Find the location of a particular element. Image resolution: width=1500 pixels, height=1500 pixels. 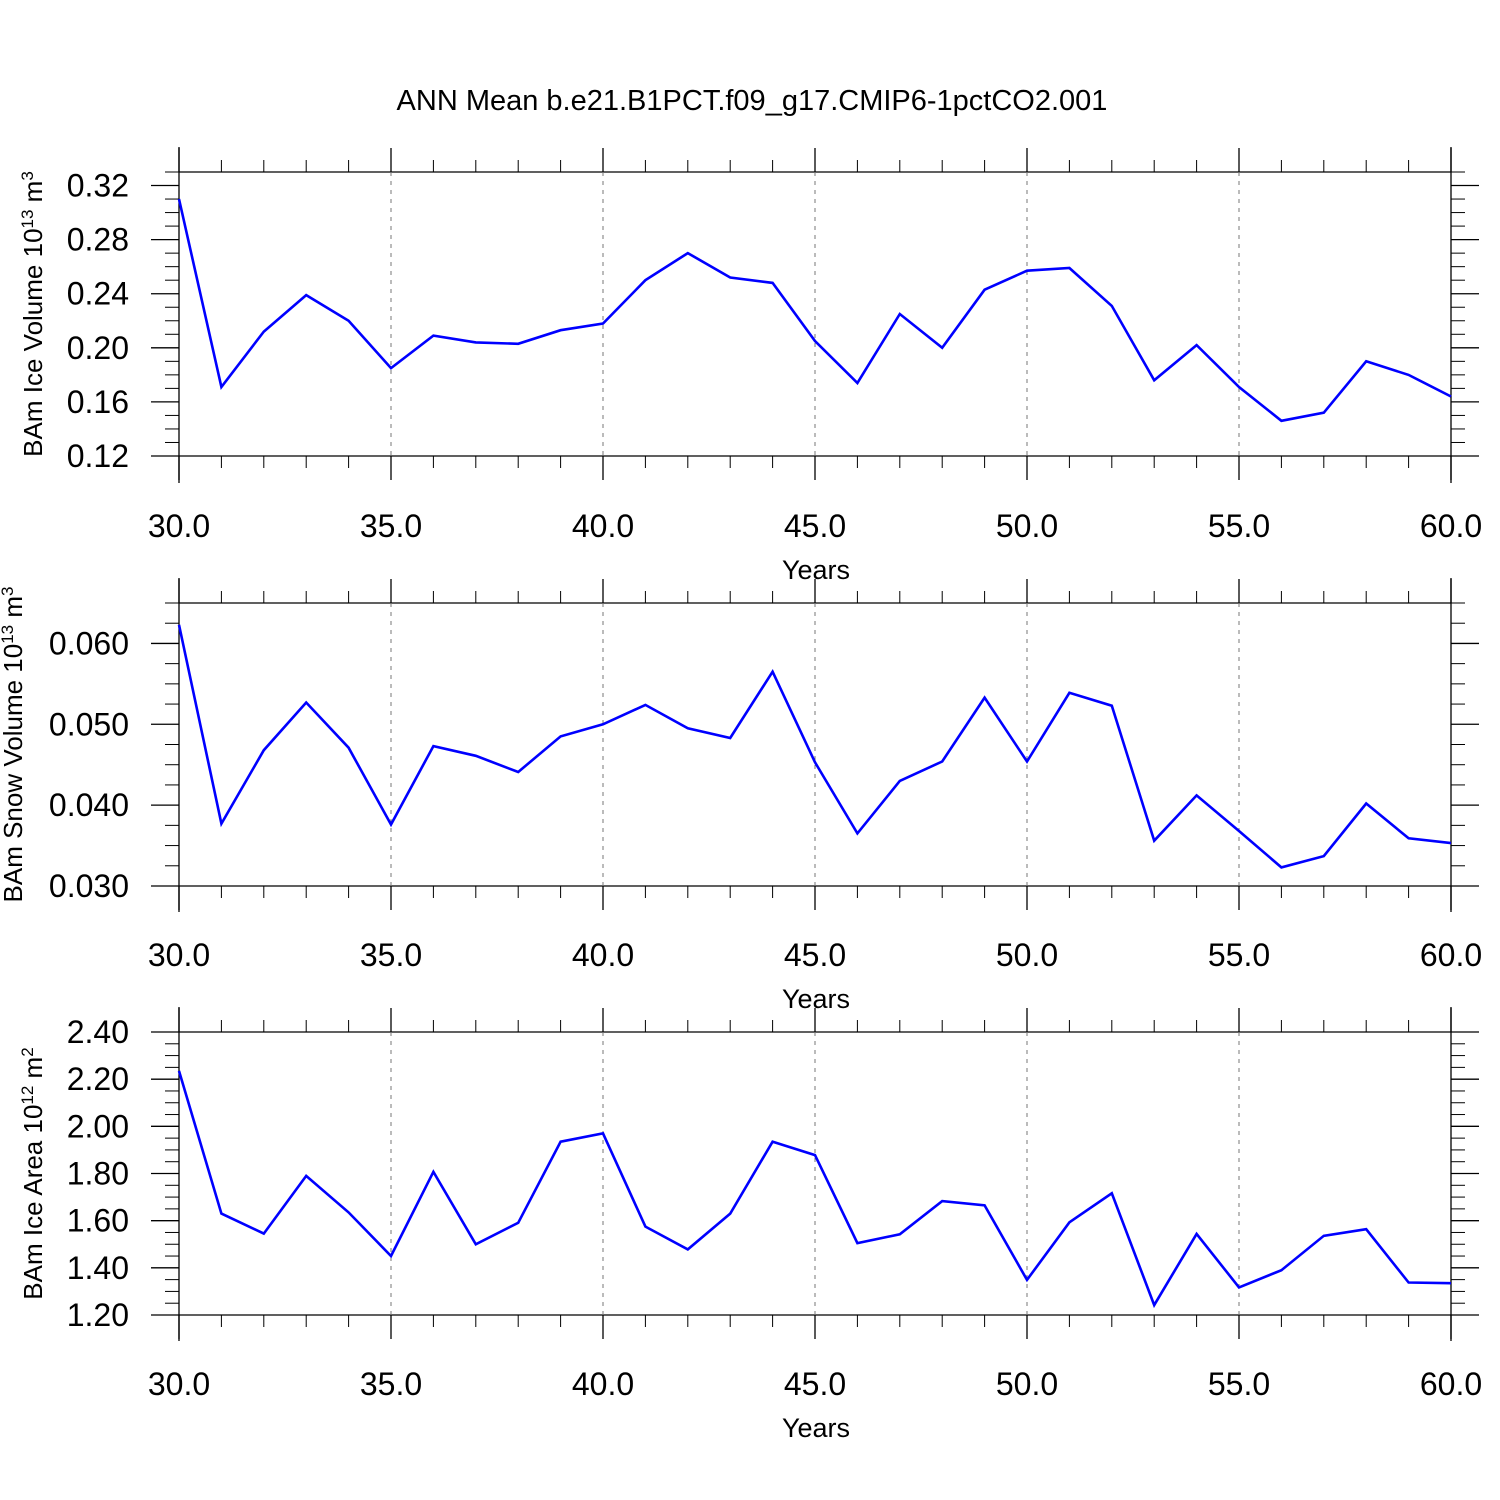

y-tick-label: 0.12 is located at coordinates (98, 456).